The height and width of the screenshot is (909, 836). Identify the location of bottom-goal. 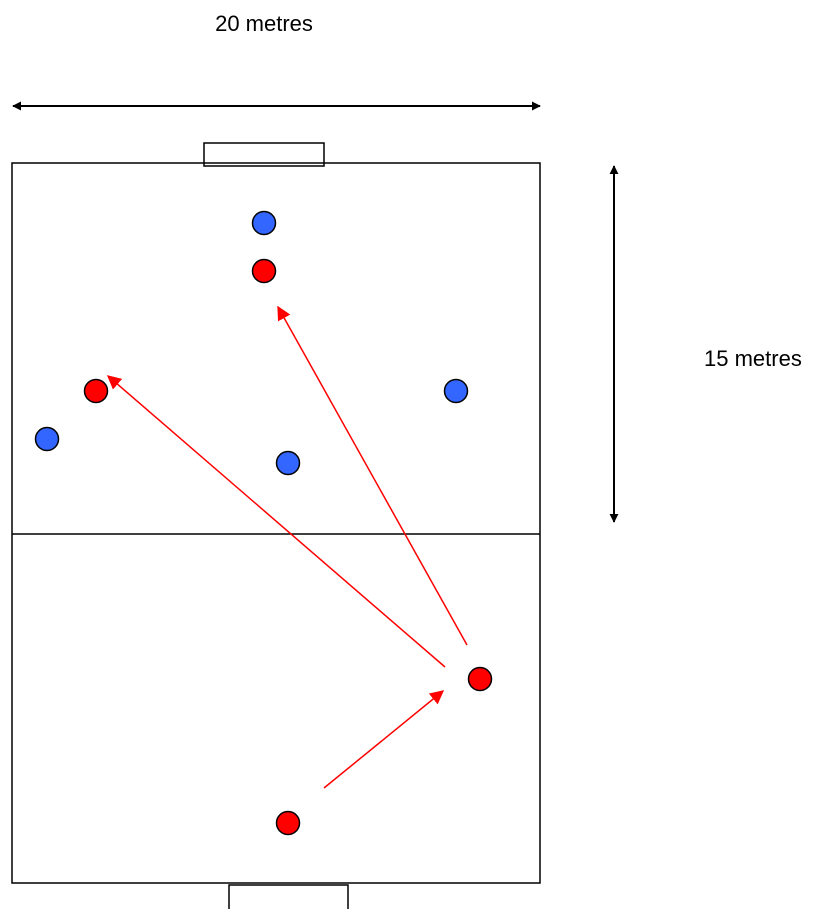
(288, 896).